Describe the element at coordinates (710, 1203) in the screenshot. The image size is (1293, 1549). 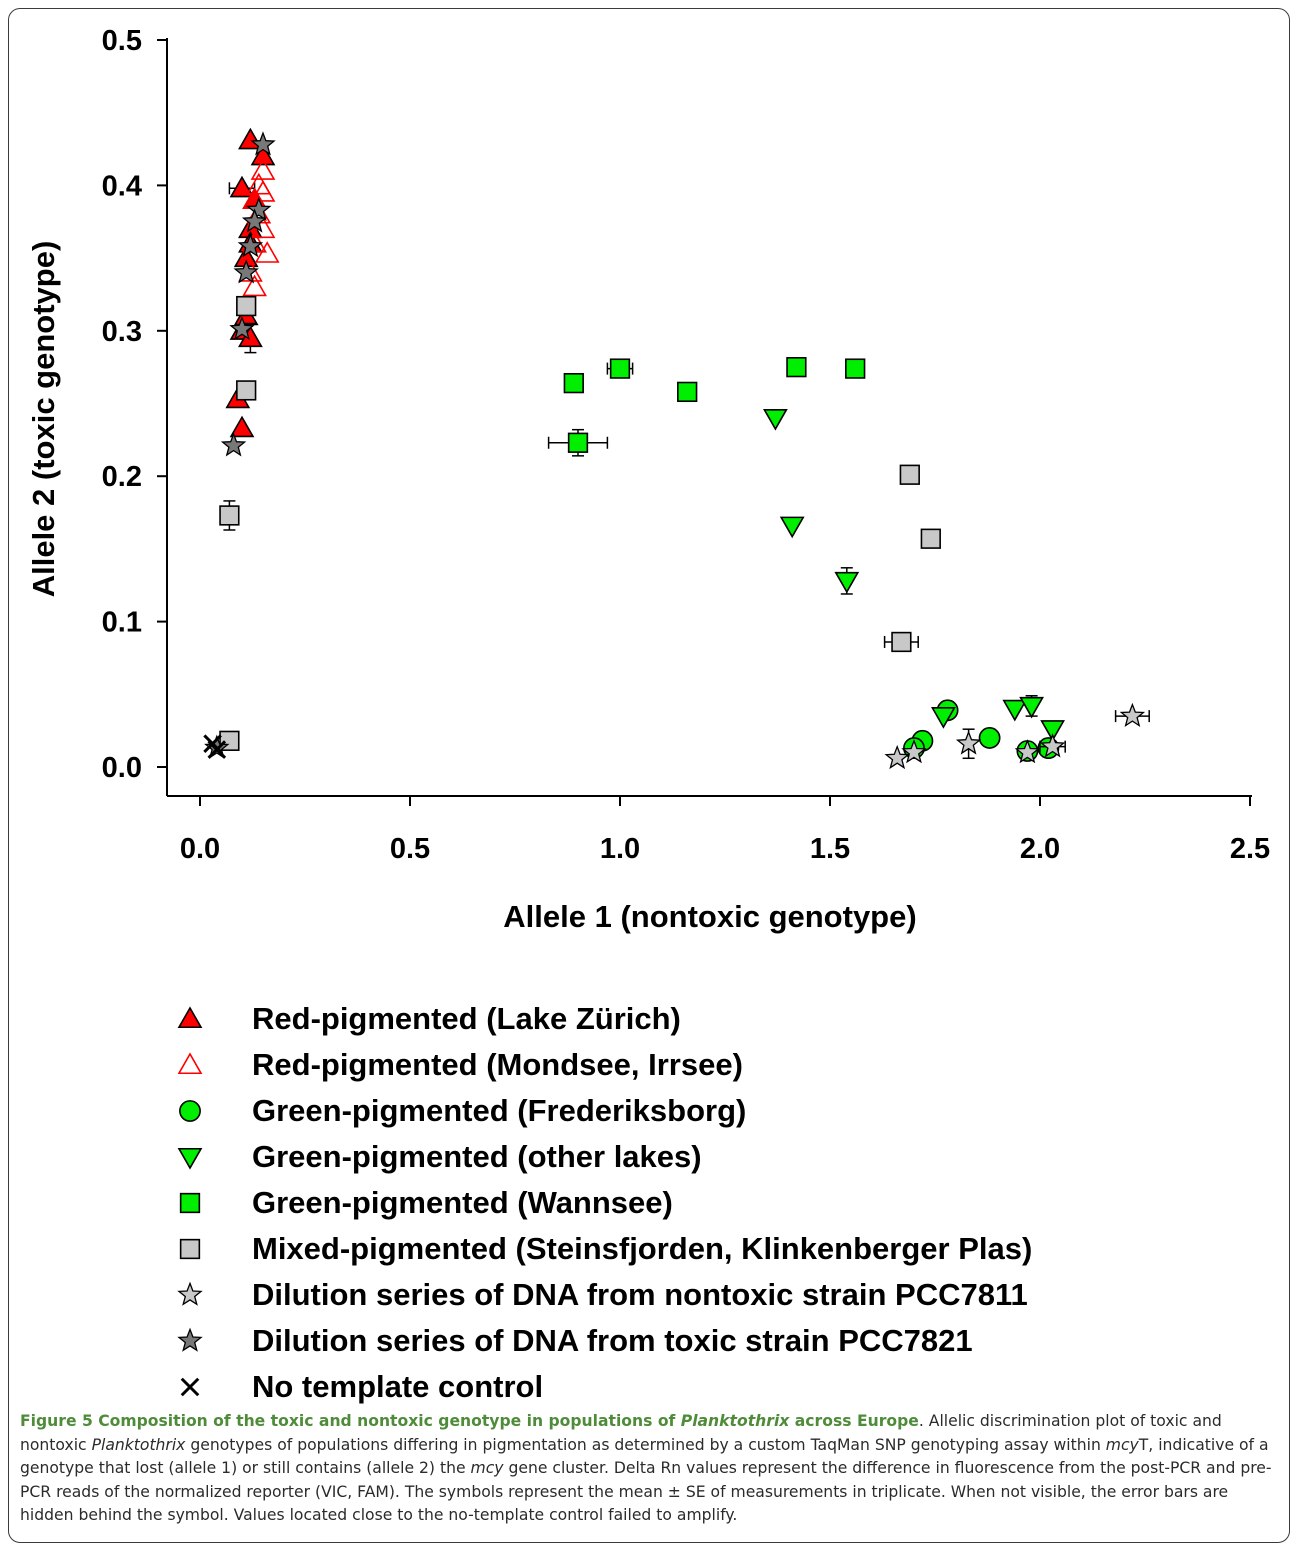
I see `legend-item-4: Green-pigmented (Wannsee)` at that location.